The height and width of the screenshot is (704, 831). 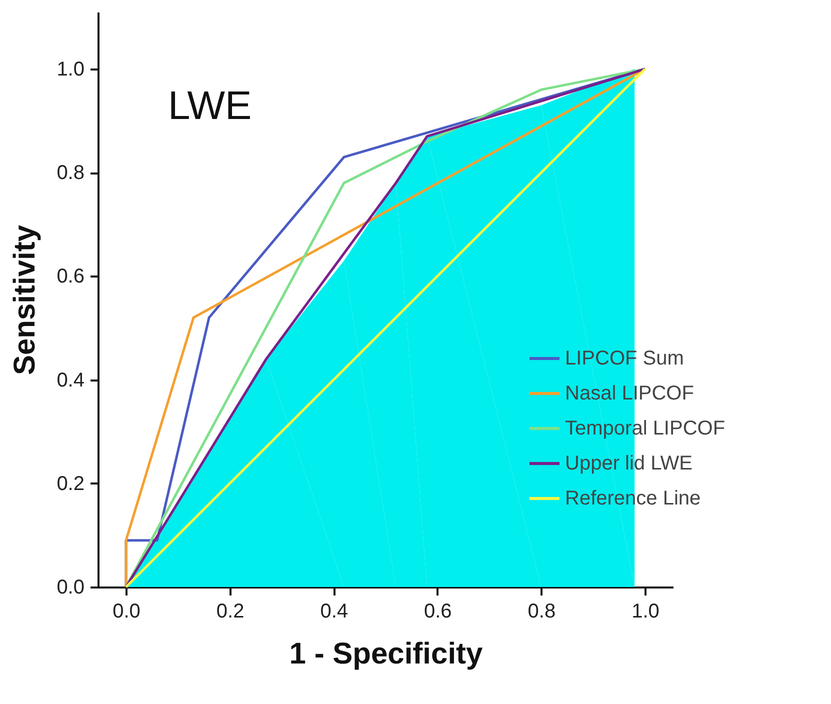 What do you see at coordinates (70, 173) in the screenshot?
I see `y-tick-label: 0.8` at bounding box center [70, 173].